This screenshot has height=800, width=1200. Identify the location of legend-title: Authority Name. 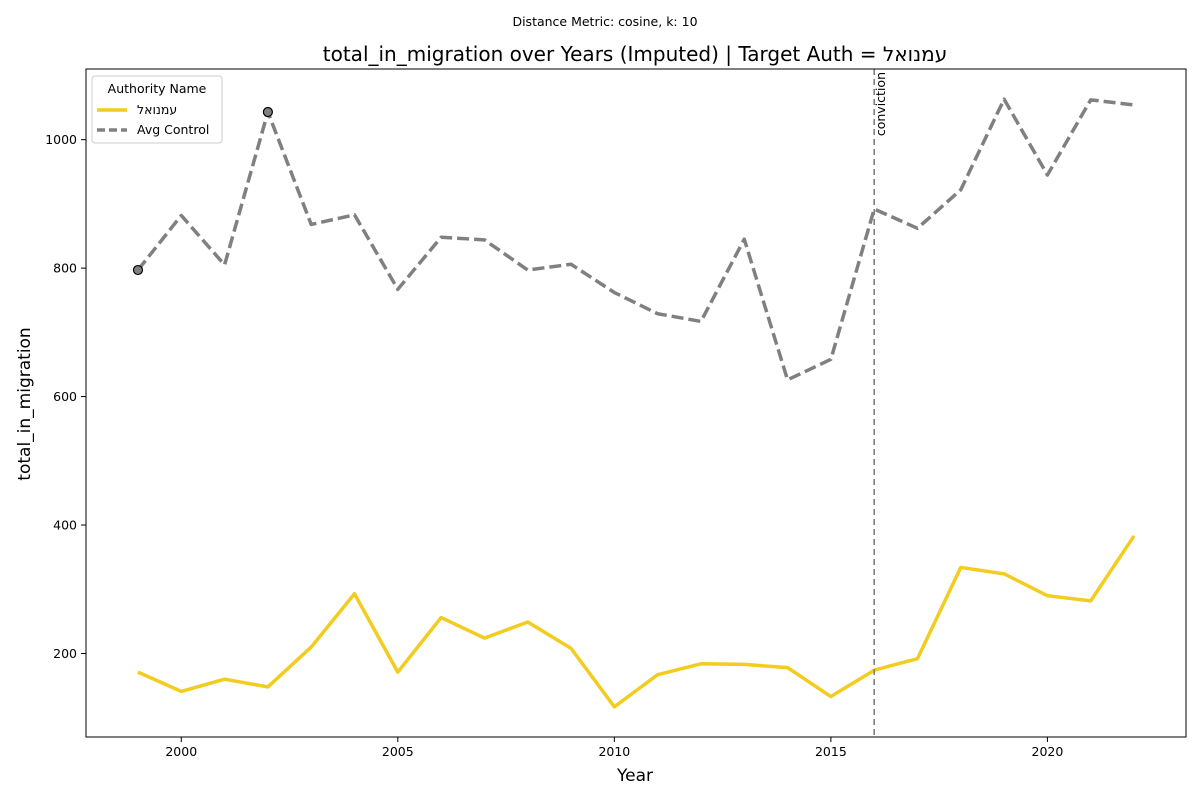
(157, 88).